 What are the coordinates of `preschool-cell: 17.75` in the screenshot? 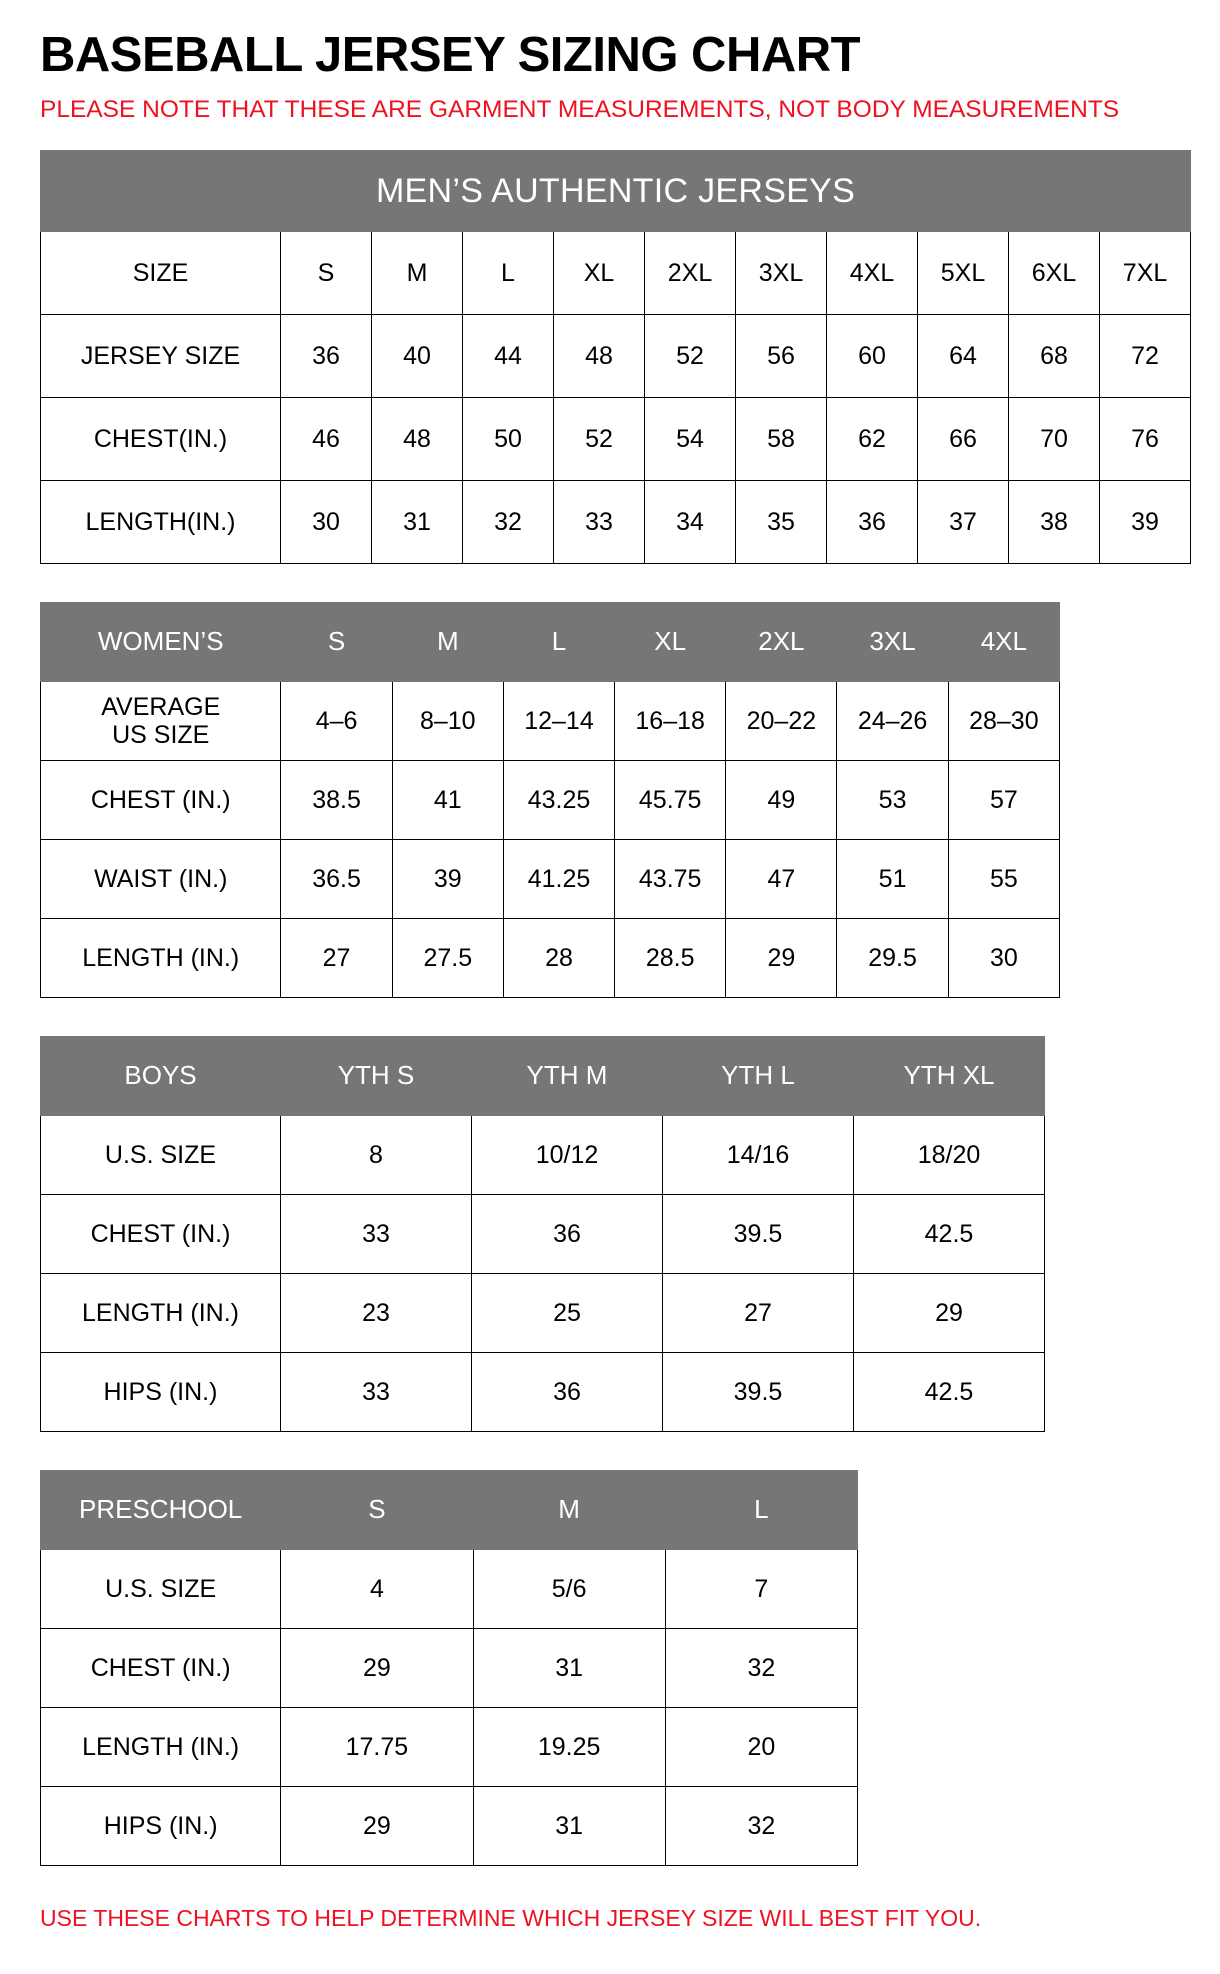 It's located at (377, 1747).